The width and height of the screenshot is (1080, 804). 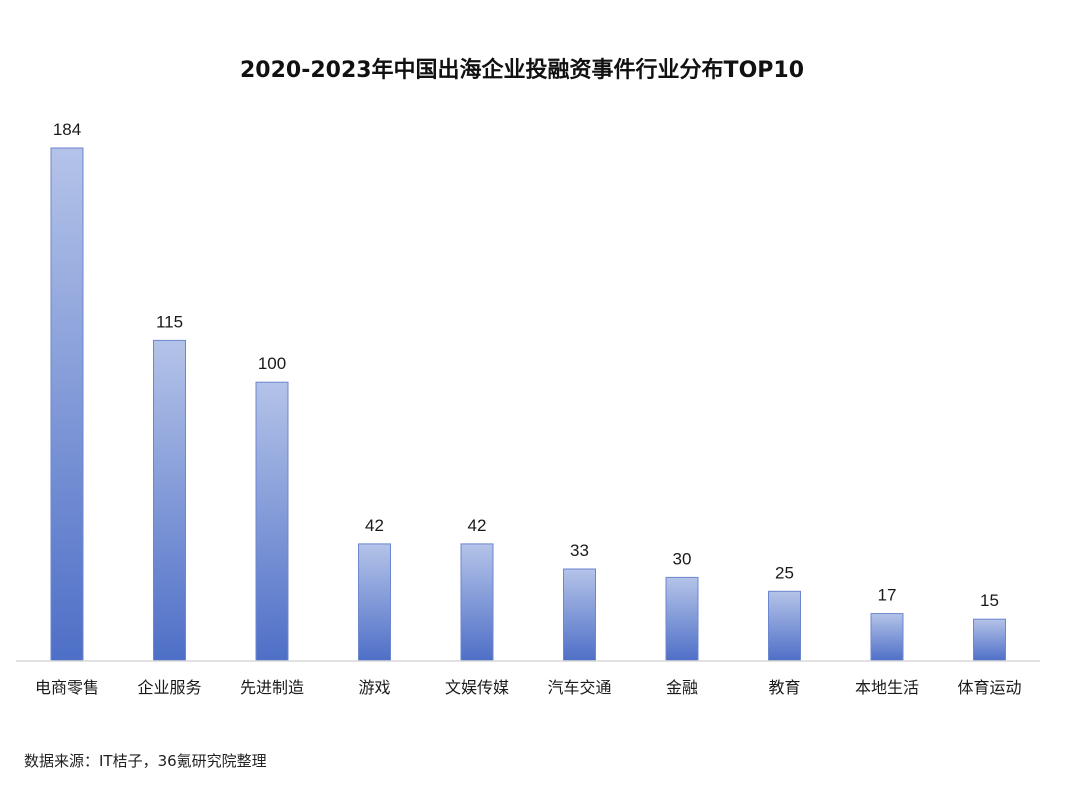 What do you see at coordinates (579, 687) in the screenshot?
I see `category-label-6: 汽车交通` at bounding box center [579, 687].